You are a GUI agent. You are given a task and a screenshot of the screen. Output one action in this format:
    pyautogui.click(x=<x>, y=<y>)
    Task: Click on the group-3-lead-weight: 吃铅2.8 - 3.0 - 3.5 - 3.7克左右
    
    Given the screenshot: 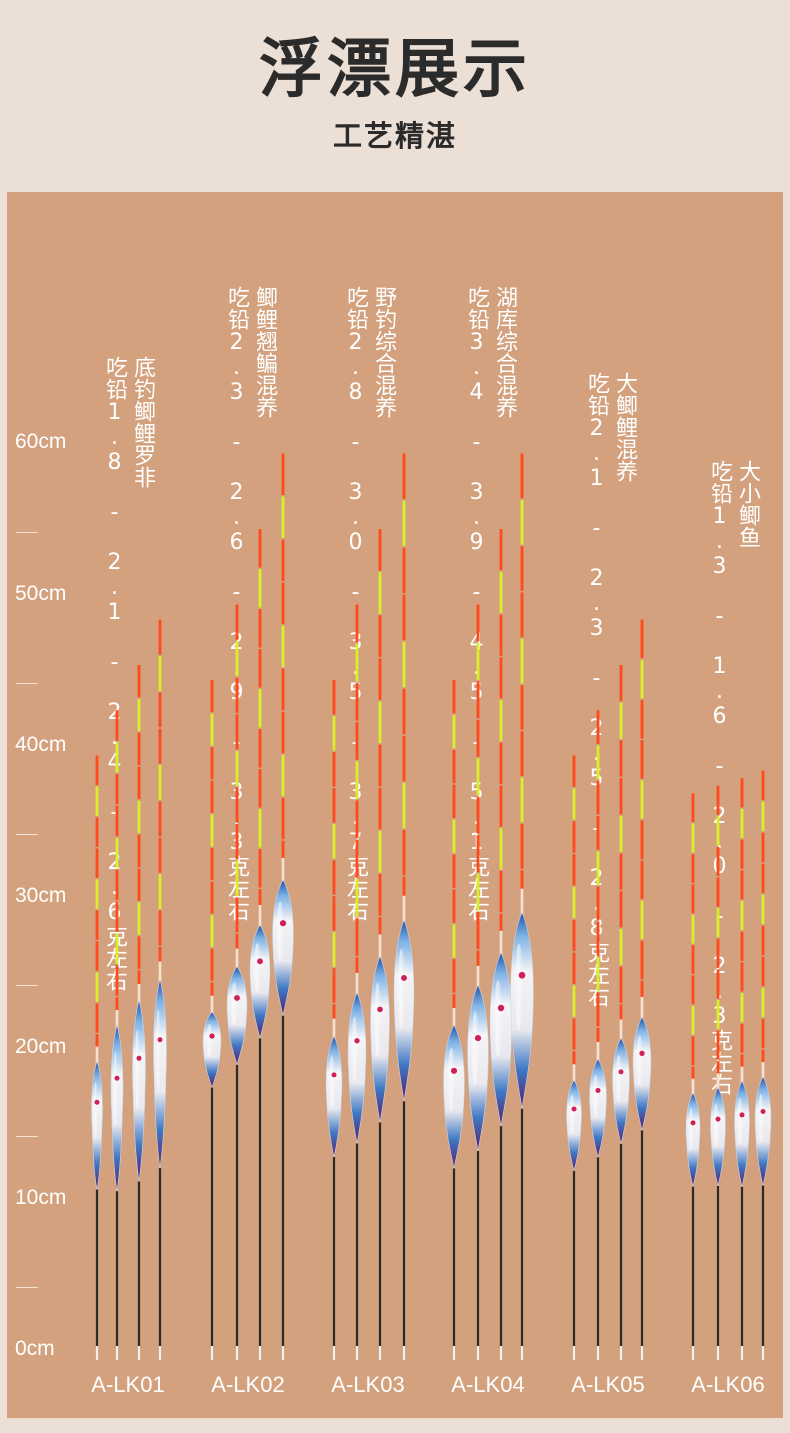 What is the action you would take?
    pyautogui.click(x=355, y=603)
    